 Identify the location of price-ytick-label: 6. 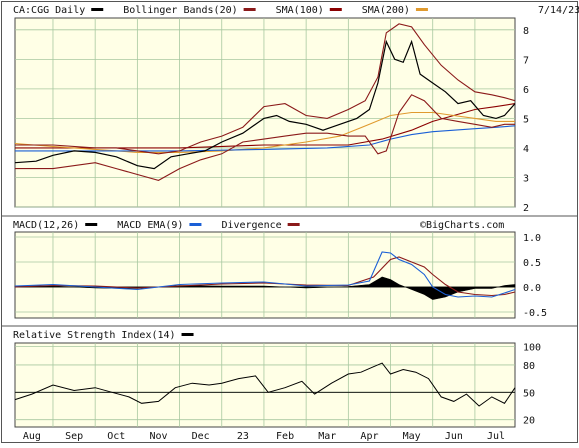
(526, 90).